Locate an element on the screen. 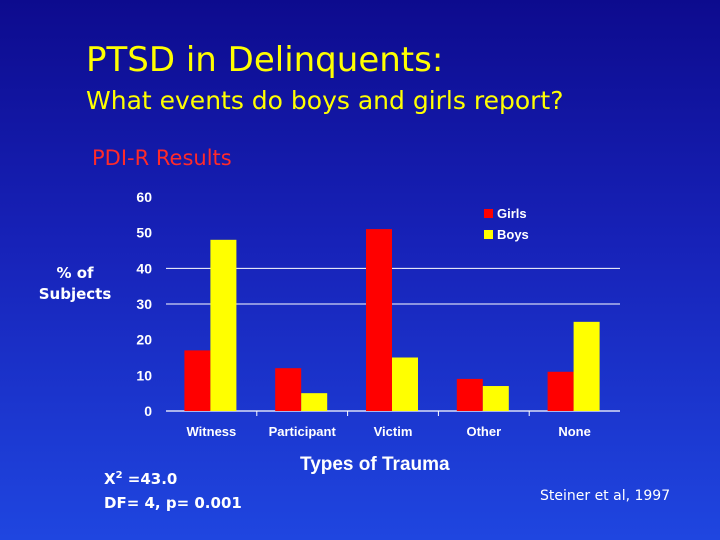 This screenshot has height=540, width=720. axes is located at coordinates (393, 413).